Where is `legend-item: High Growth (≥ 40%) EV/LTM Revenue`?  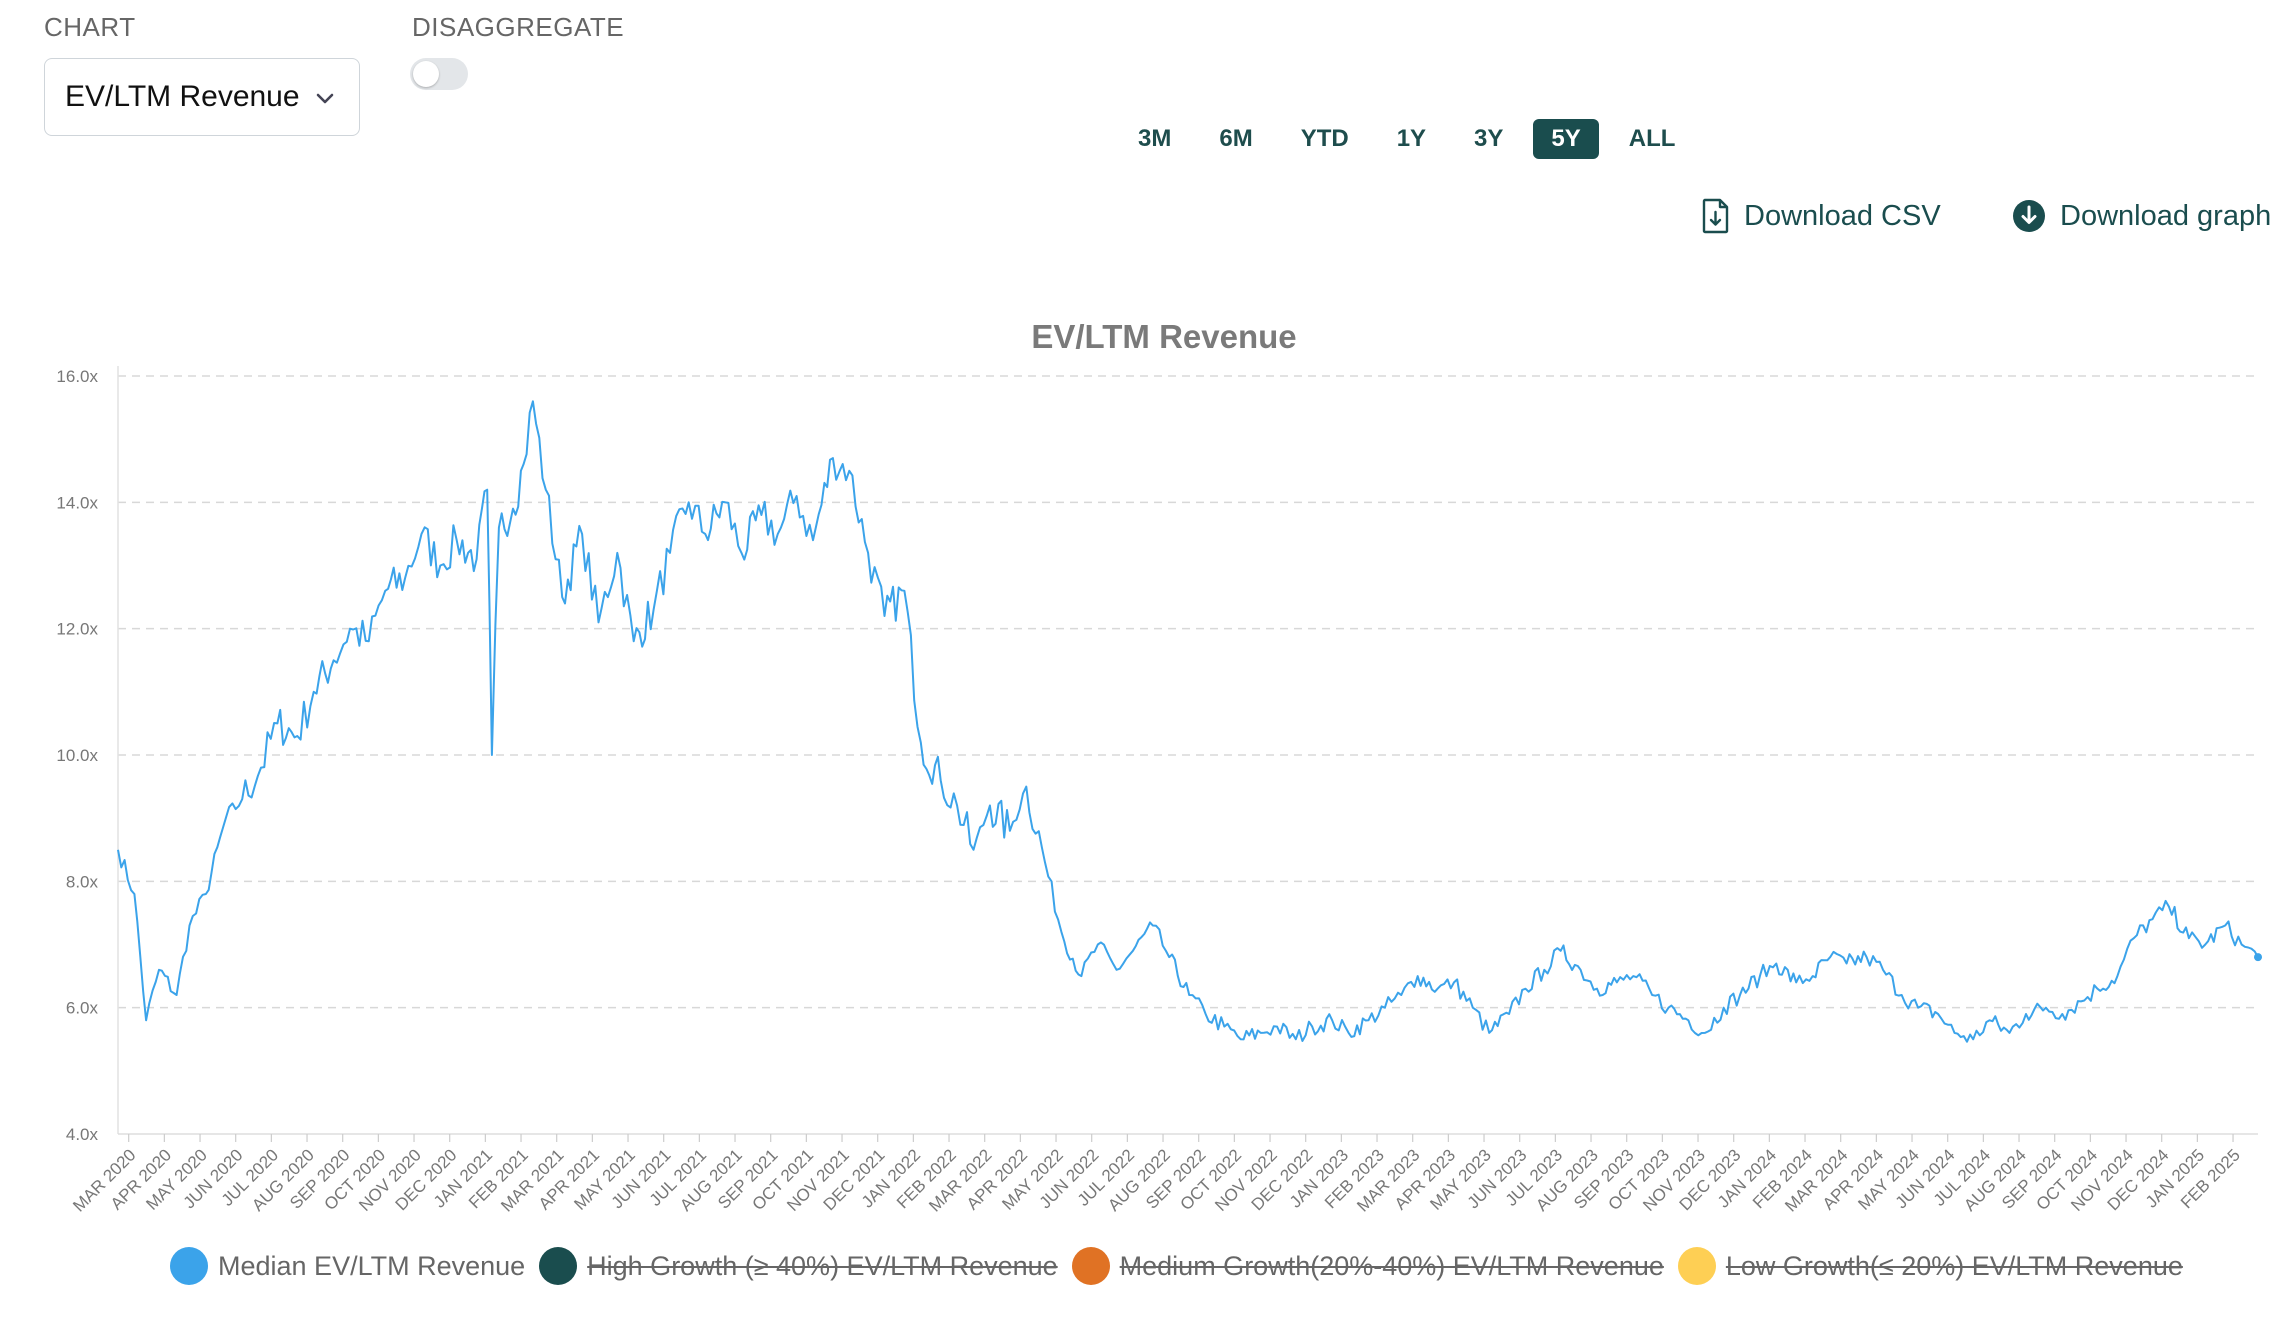
legend-item: High Growth (≥ 40%) EV/LTM Revenue is located at coordinates (798, 1266).